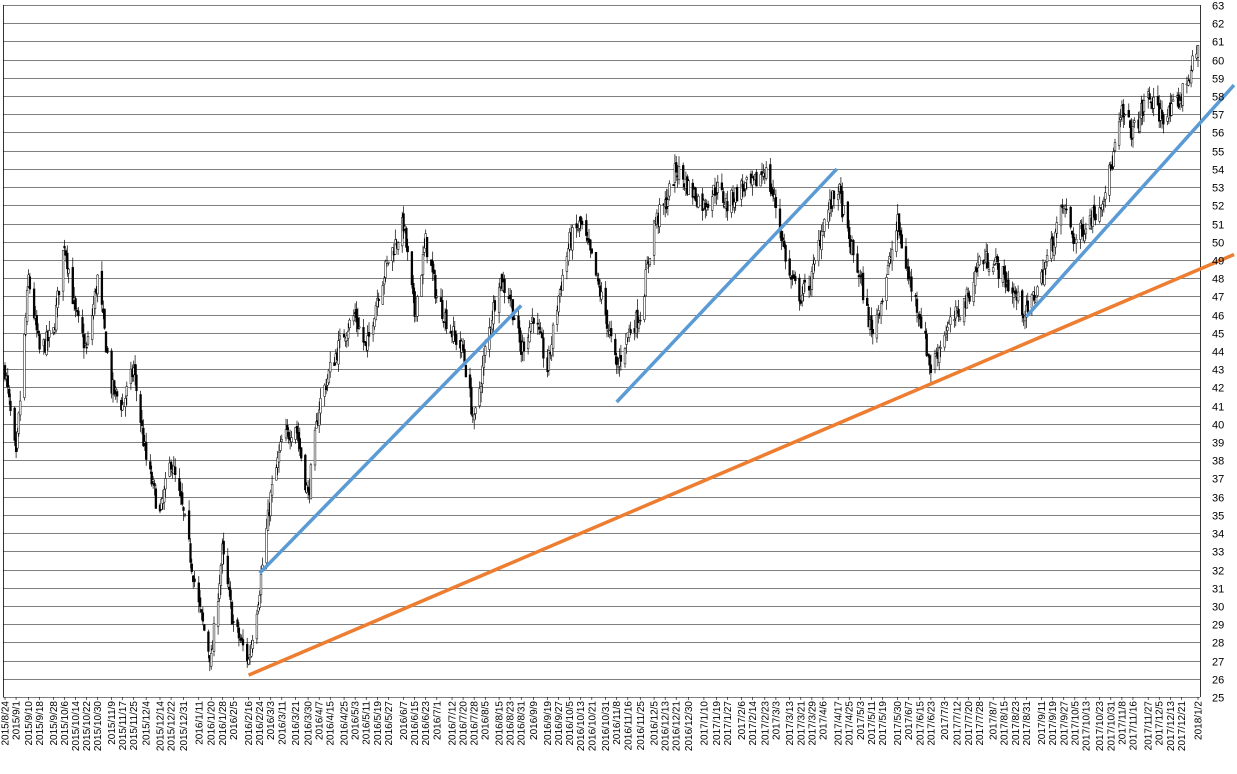  I want to click on y-tick-label: 49, so click(1218, 262).